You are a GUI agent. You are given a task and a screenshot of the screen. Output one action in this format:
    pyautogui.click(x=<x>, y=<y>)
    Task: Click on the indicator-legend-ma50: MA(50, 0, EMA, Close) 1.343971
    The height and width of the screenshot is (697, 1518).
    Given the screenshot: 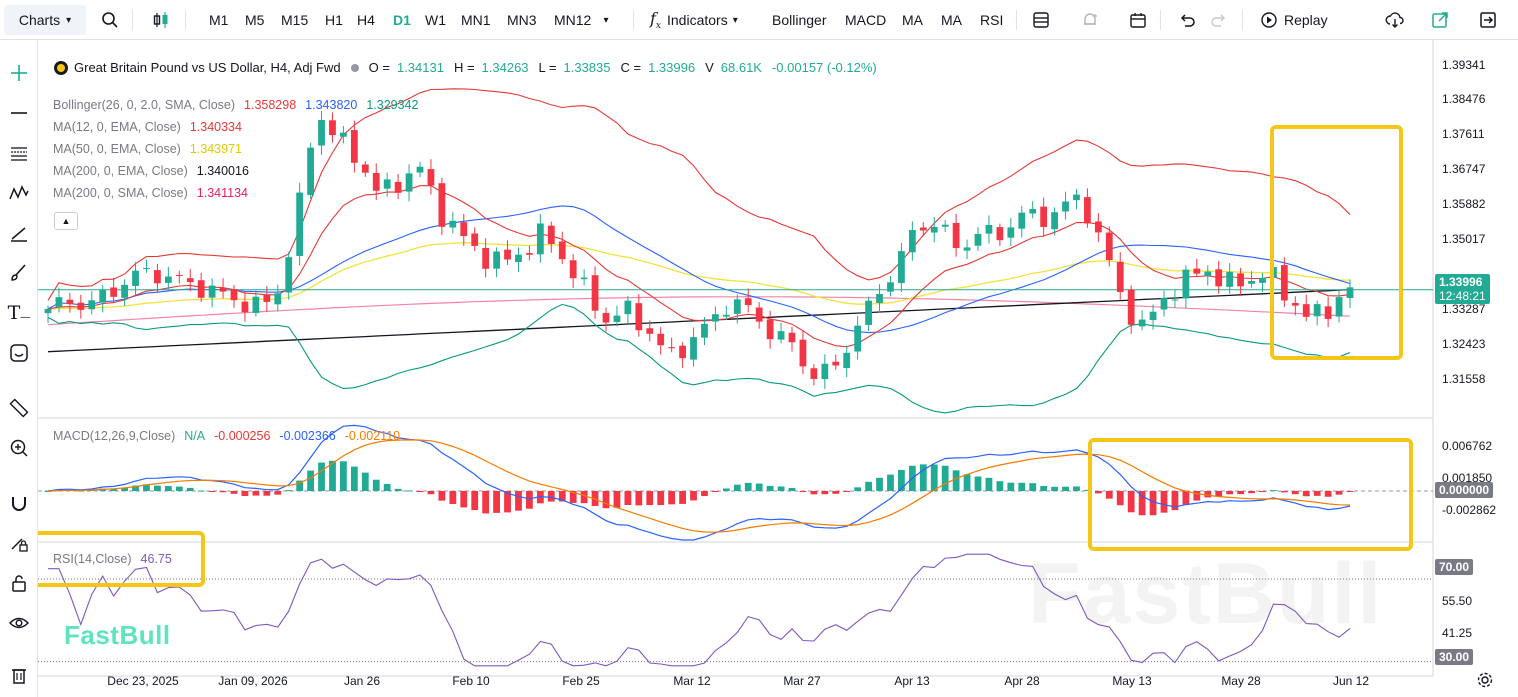 What is the action you would take?
    pyautogui.click(x=149, y=149)
    